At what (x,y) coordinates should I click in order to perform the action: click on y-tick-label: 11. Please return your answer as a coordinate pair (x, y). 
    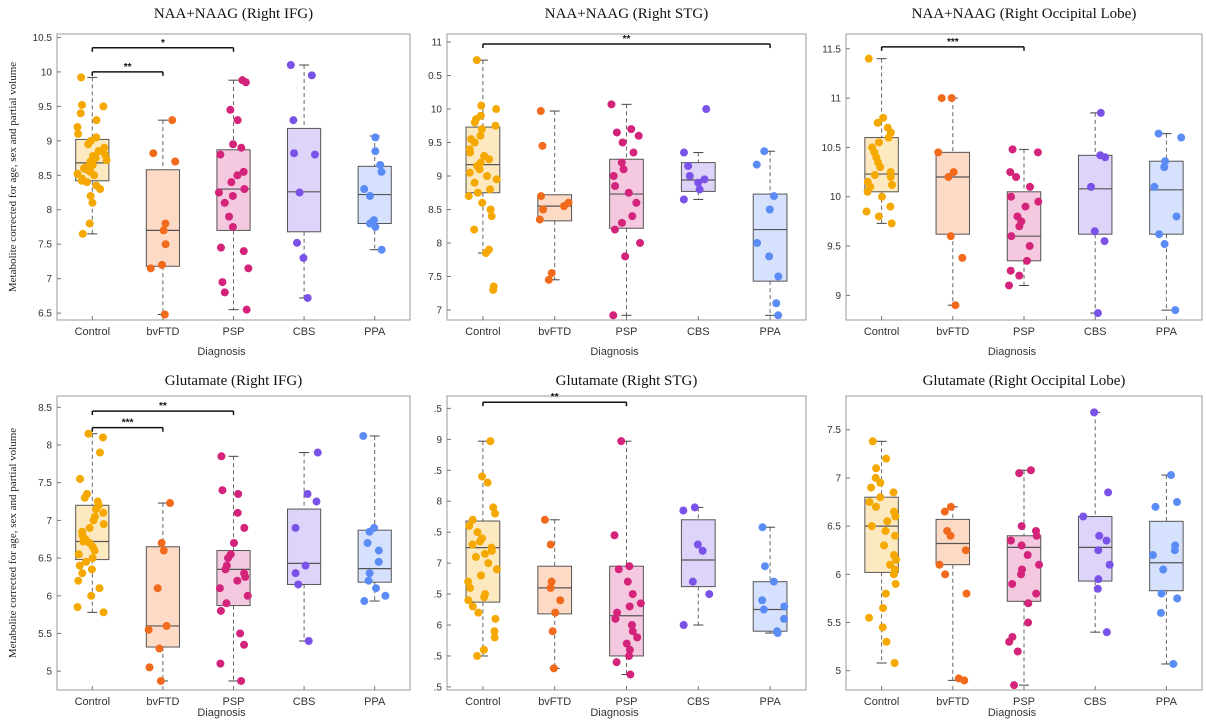
    Looking at the image, I should click on (836, 99).